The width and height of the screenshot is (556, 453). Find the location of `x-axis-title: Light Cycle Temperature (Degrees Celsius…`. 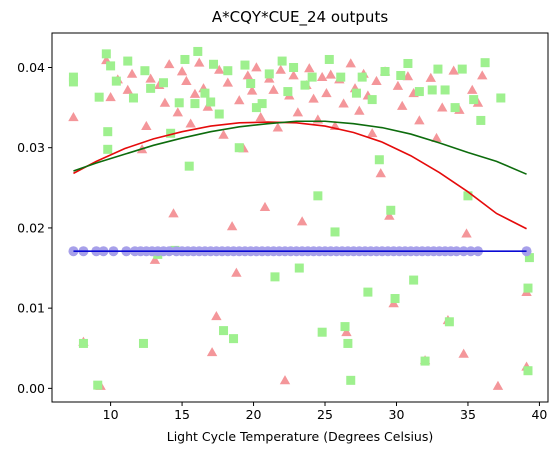

x-axis-title: Light Cycle Temperature (Degrees Celsius… is located at coordinates (300, 436).